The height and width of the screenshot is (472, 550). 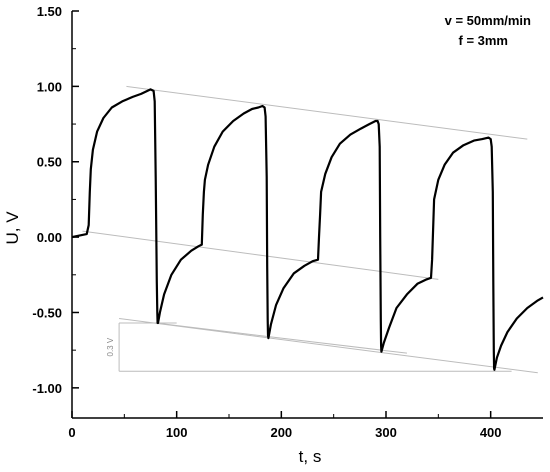 I want to click on y-tick-label: 1.00, so click(x=49, y=86).